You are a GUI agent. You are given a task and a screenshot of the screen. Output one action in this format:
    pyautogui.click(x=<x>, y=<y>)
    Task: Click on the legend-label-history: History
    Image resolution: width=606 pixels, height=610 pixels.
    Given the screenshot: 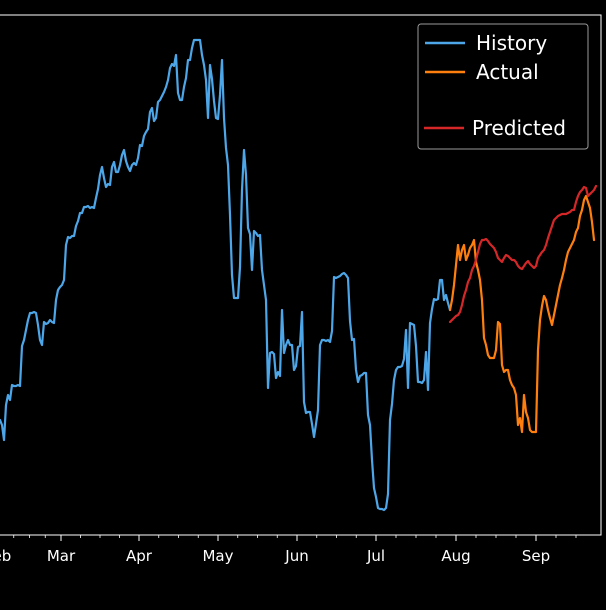 What is the action you would take?
    pyautogui.click(x=511, y=43)
    